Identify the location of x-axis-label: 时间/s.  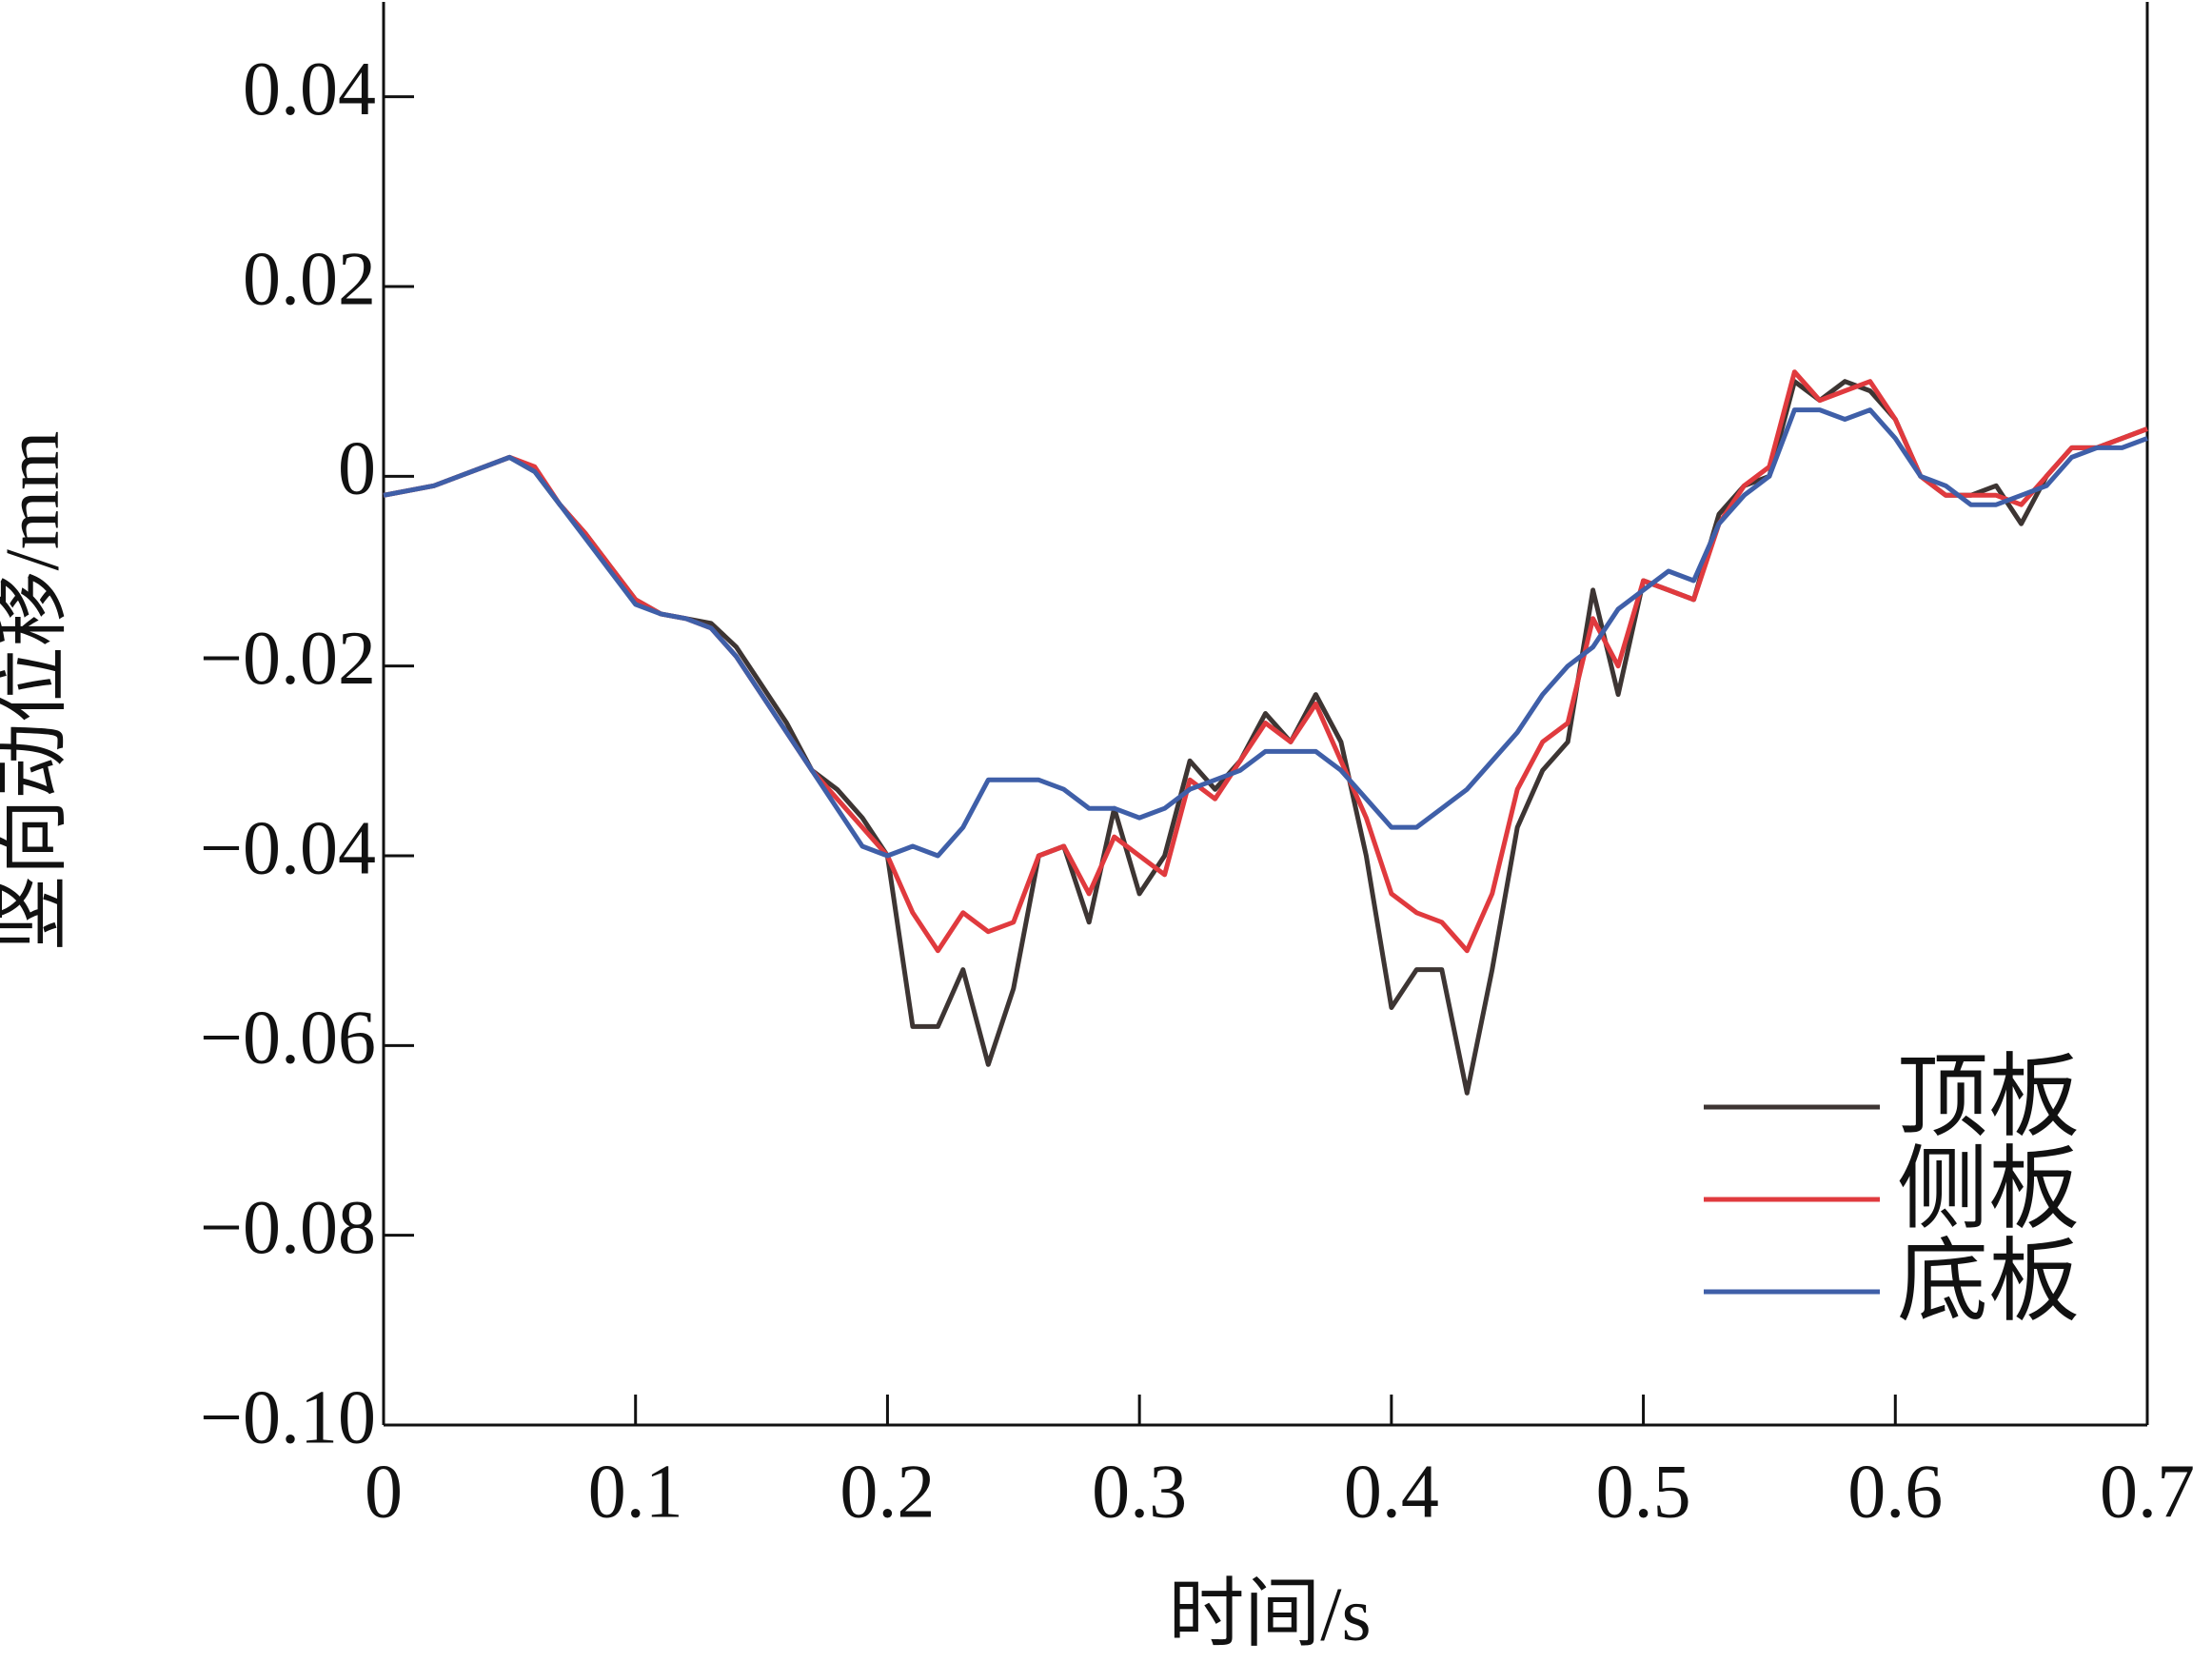
(1269, 1615).